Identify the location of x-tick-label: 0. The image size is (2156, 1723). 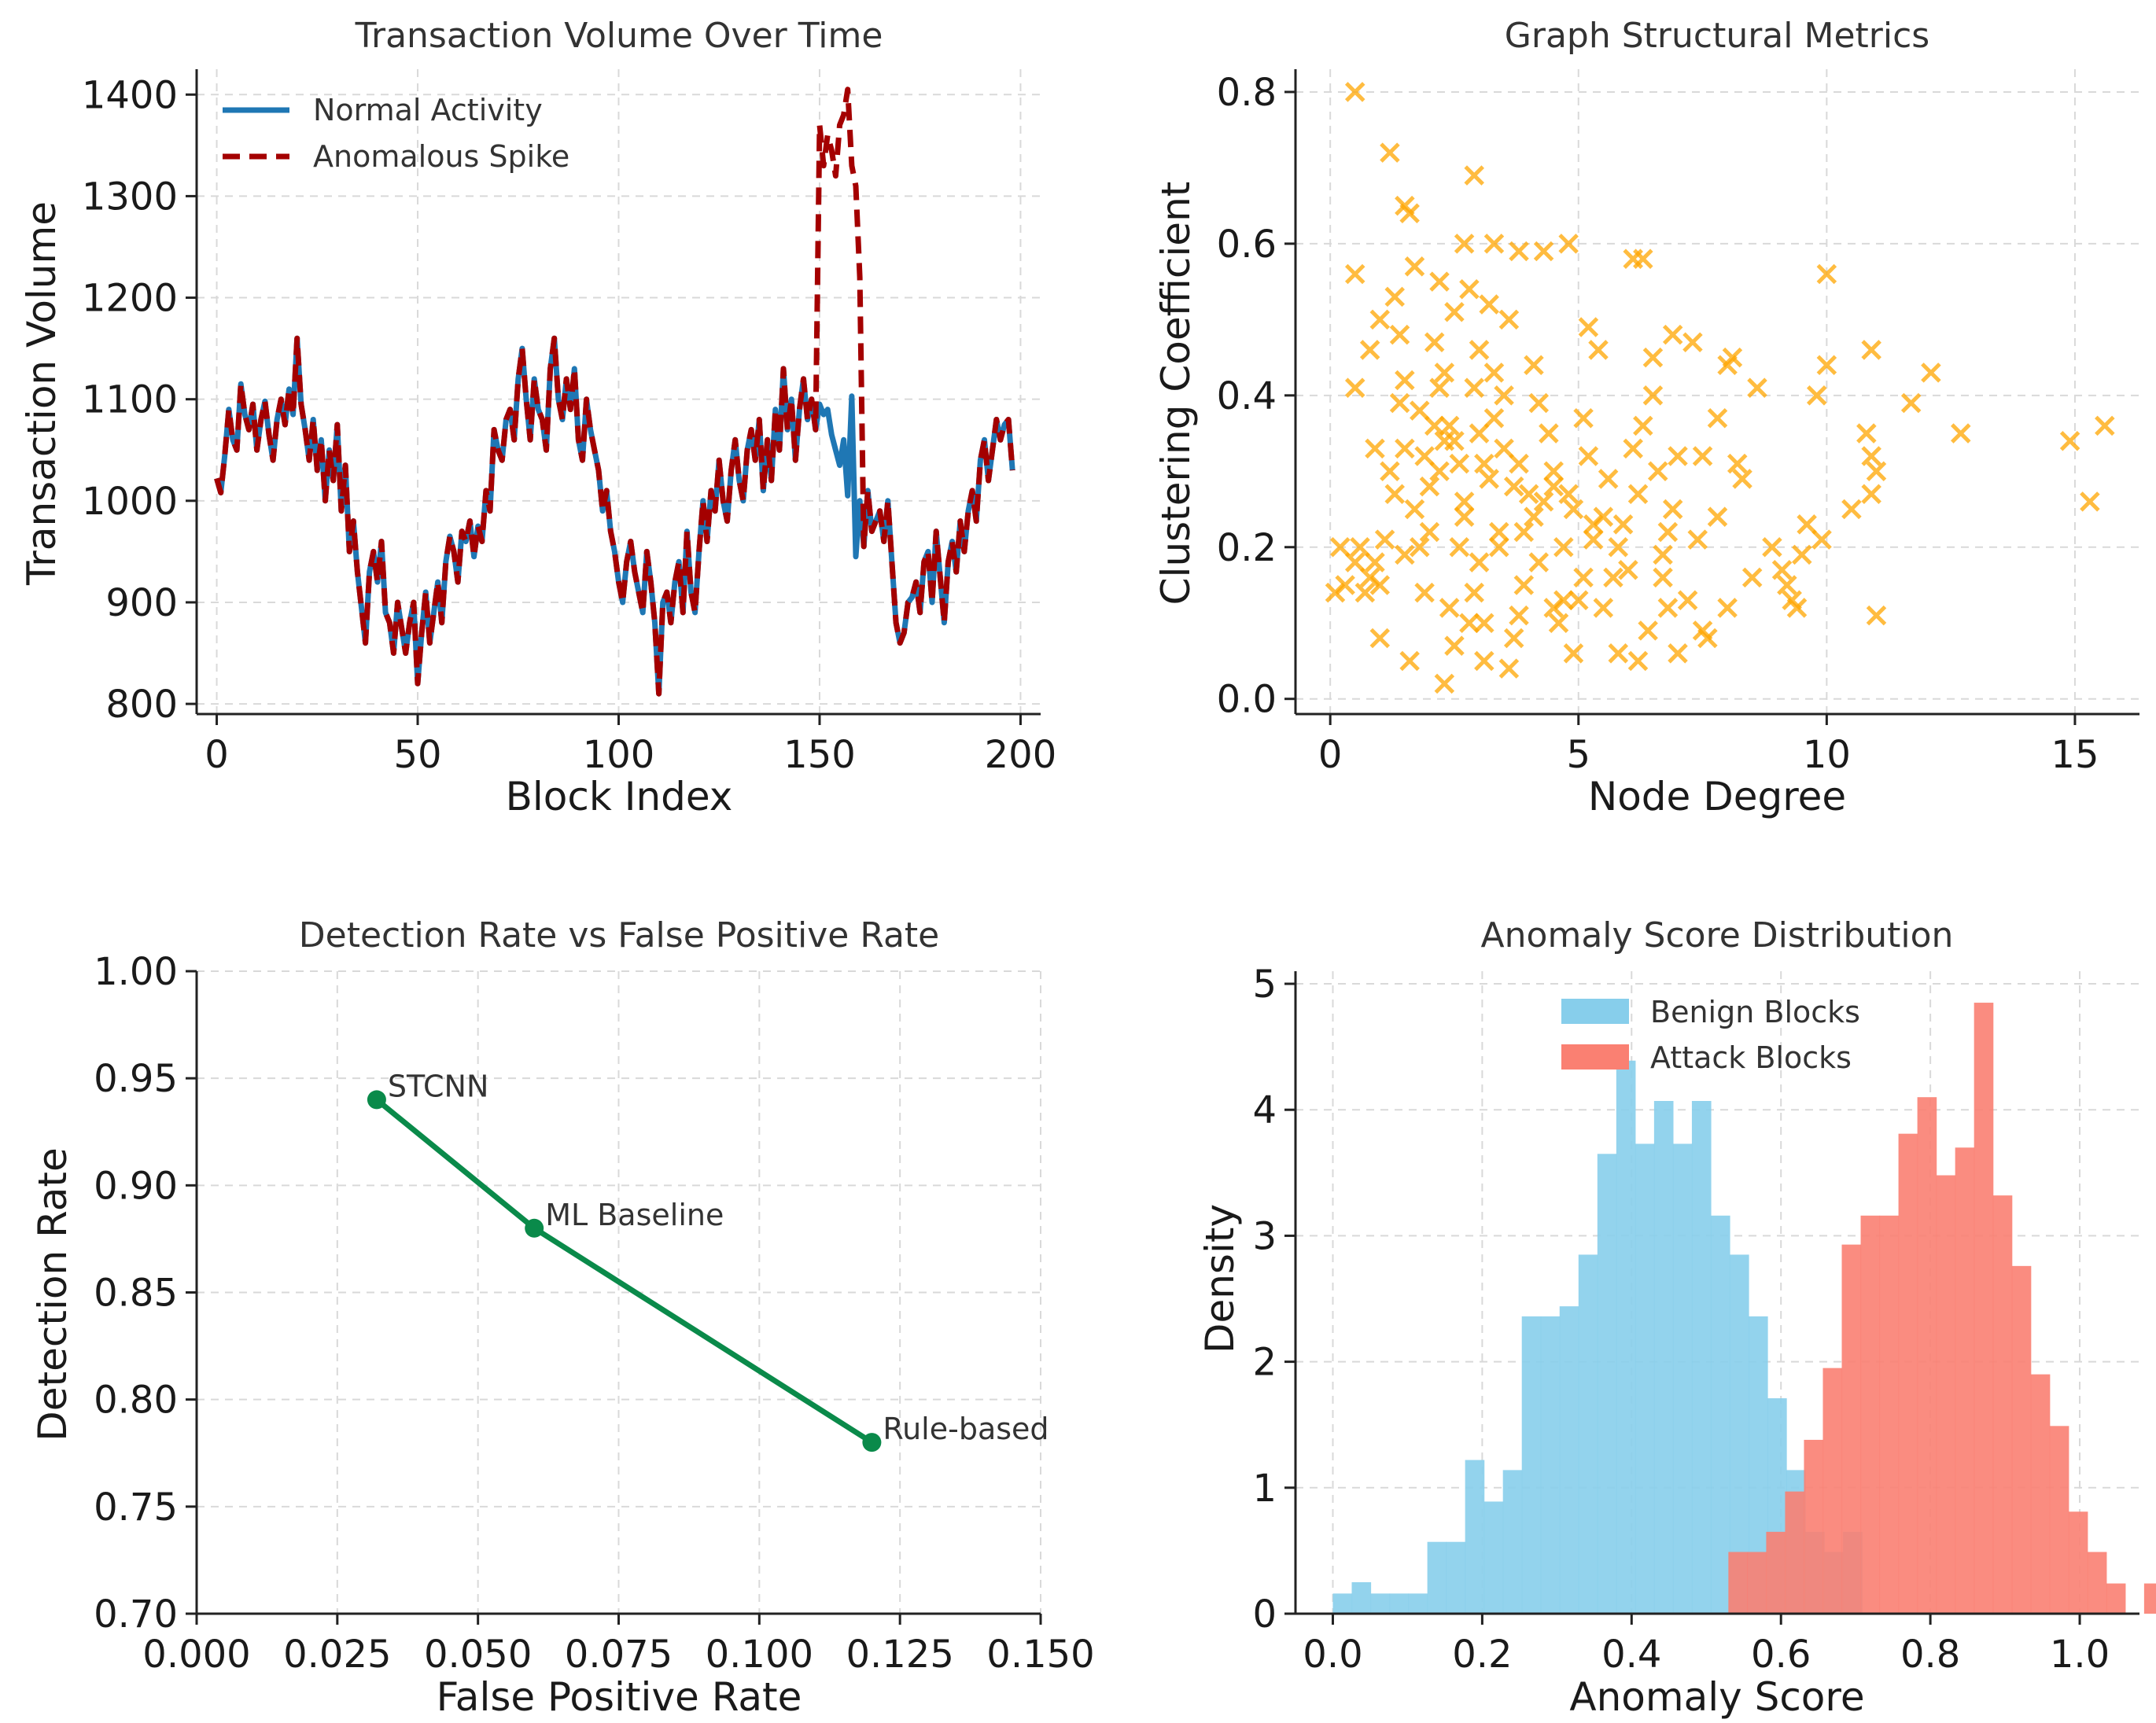
(217, 755).